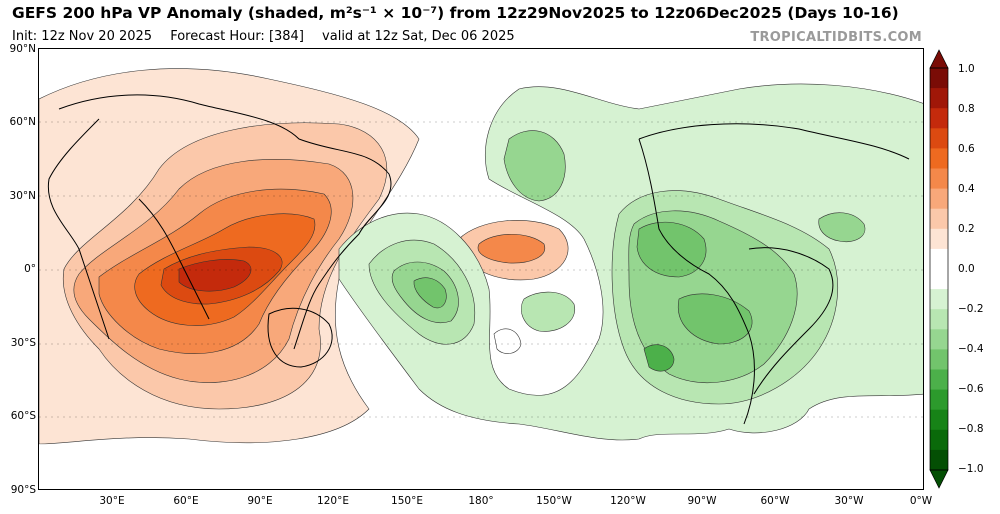 The height and width of the screenshot is (514, 1000). What do you see at coordinates (186, 501) in the screenshot?
I see `lon-label-60e: 60°E` at bounding box center [186, 501].